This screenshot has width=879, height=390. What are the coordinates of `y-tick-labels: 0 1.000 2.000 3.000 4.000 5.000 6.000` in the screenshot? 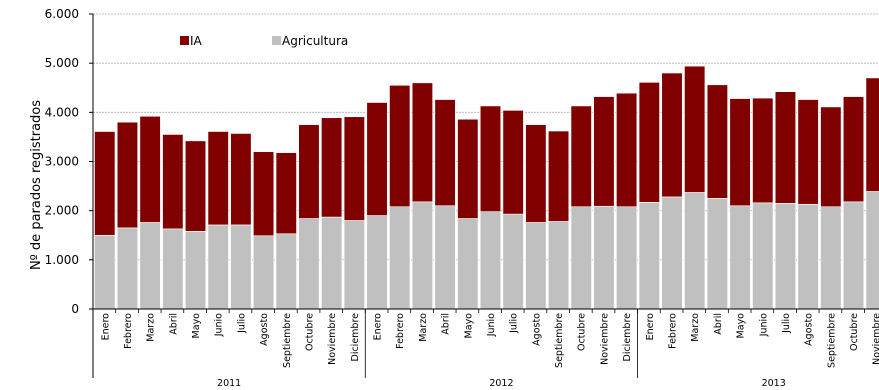 It's located at (62, 161).